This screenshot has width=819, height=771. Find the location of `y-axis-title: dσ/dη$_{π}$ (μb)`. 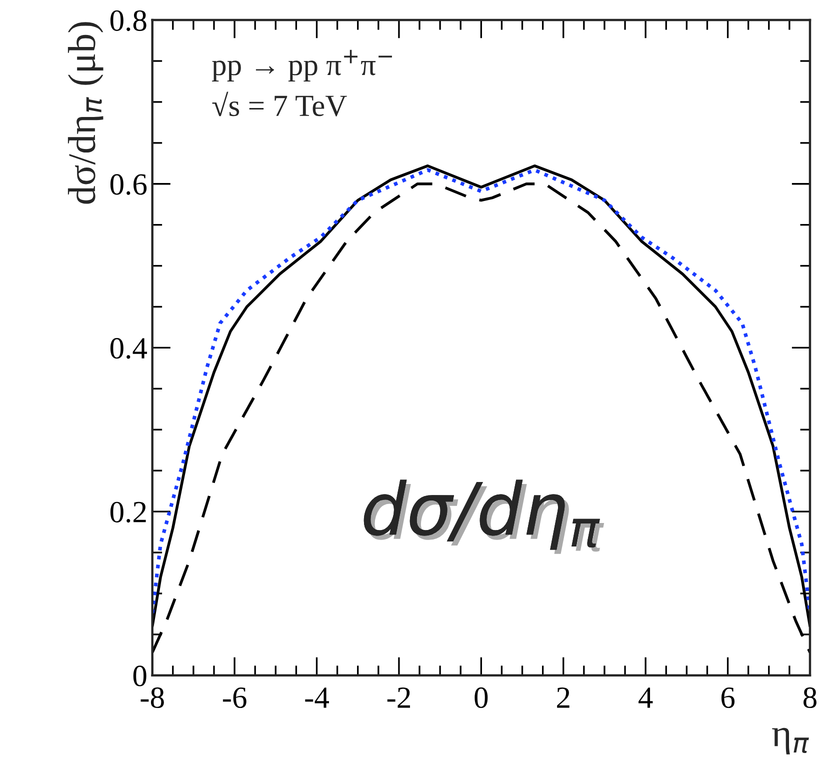

y-axis-title: dσ/dη$_{π}$ (μb) is located at coordinates (86, 113).